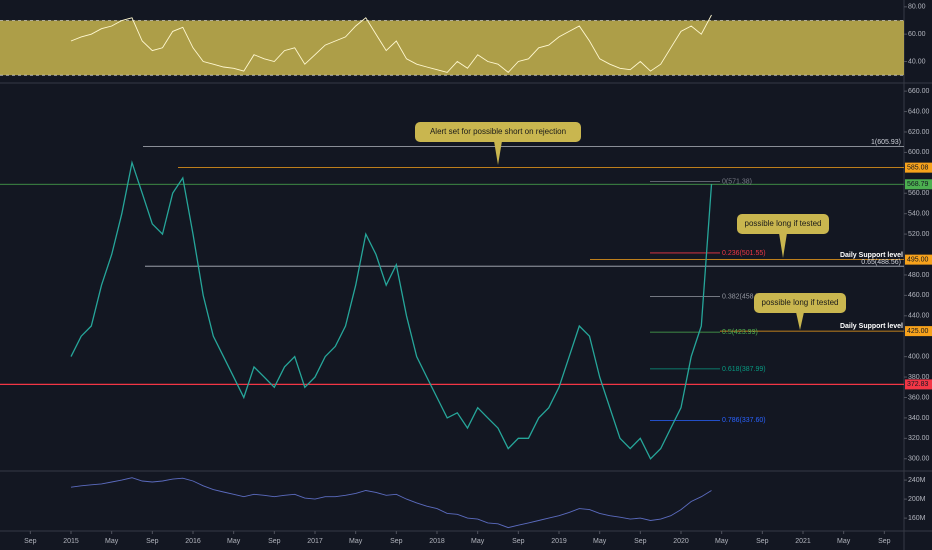 The height and width of the screenshot is (550, 932). What do you see at coordinates (919, 91) in the screenshot?
I see `y-tick-label: 660.00` at bounding box center [919, 91].